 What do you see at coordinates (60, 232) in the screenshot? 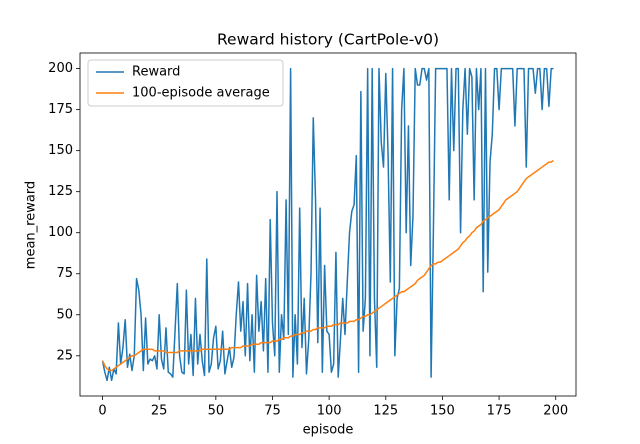
I see `y-tick-label: 100` at bounding box center [60, 232].